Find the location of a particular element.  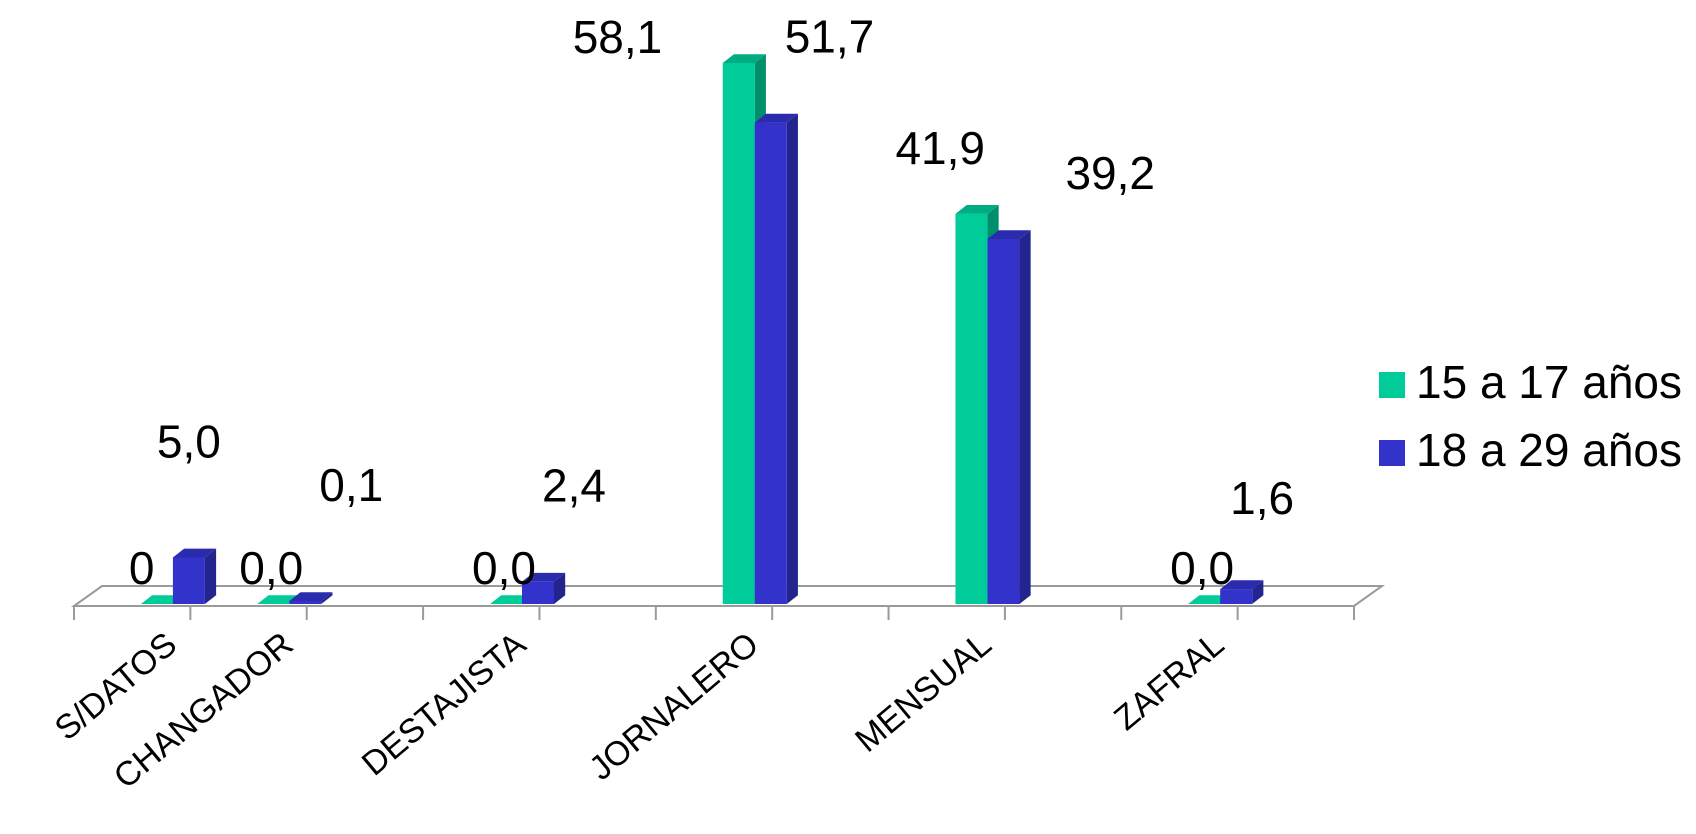

category-label-5: ZAFRAL is located at coordinates (1169, 681).